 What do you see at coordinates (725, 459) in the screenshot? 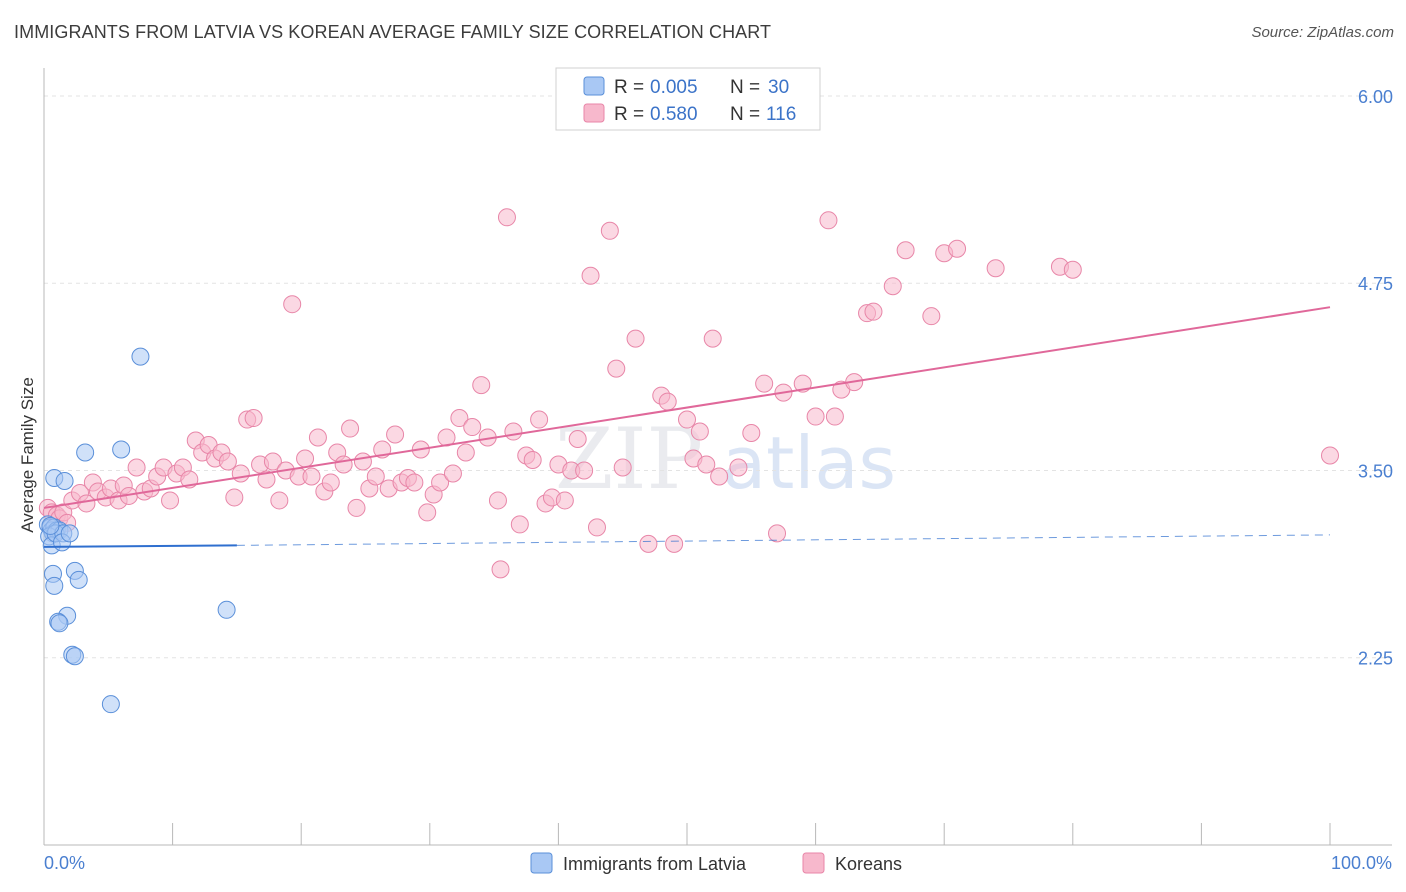
I see `watermark: ZIP atlas` at bounding box center [725, 459].